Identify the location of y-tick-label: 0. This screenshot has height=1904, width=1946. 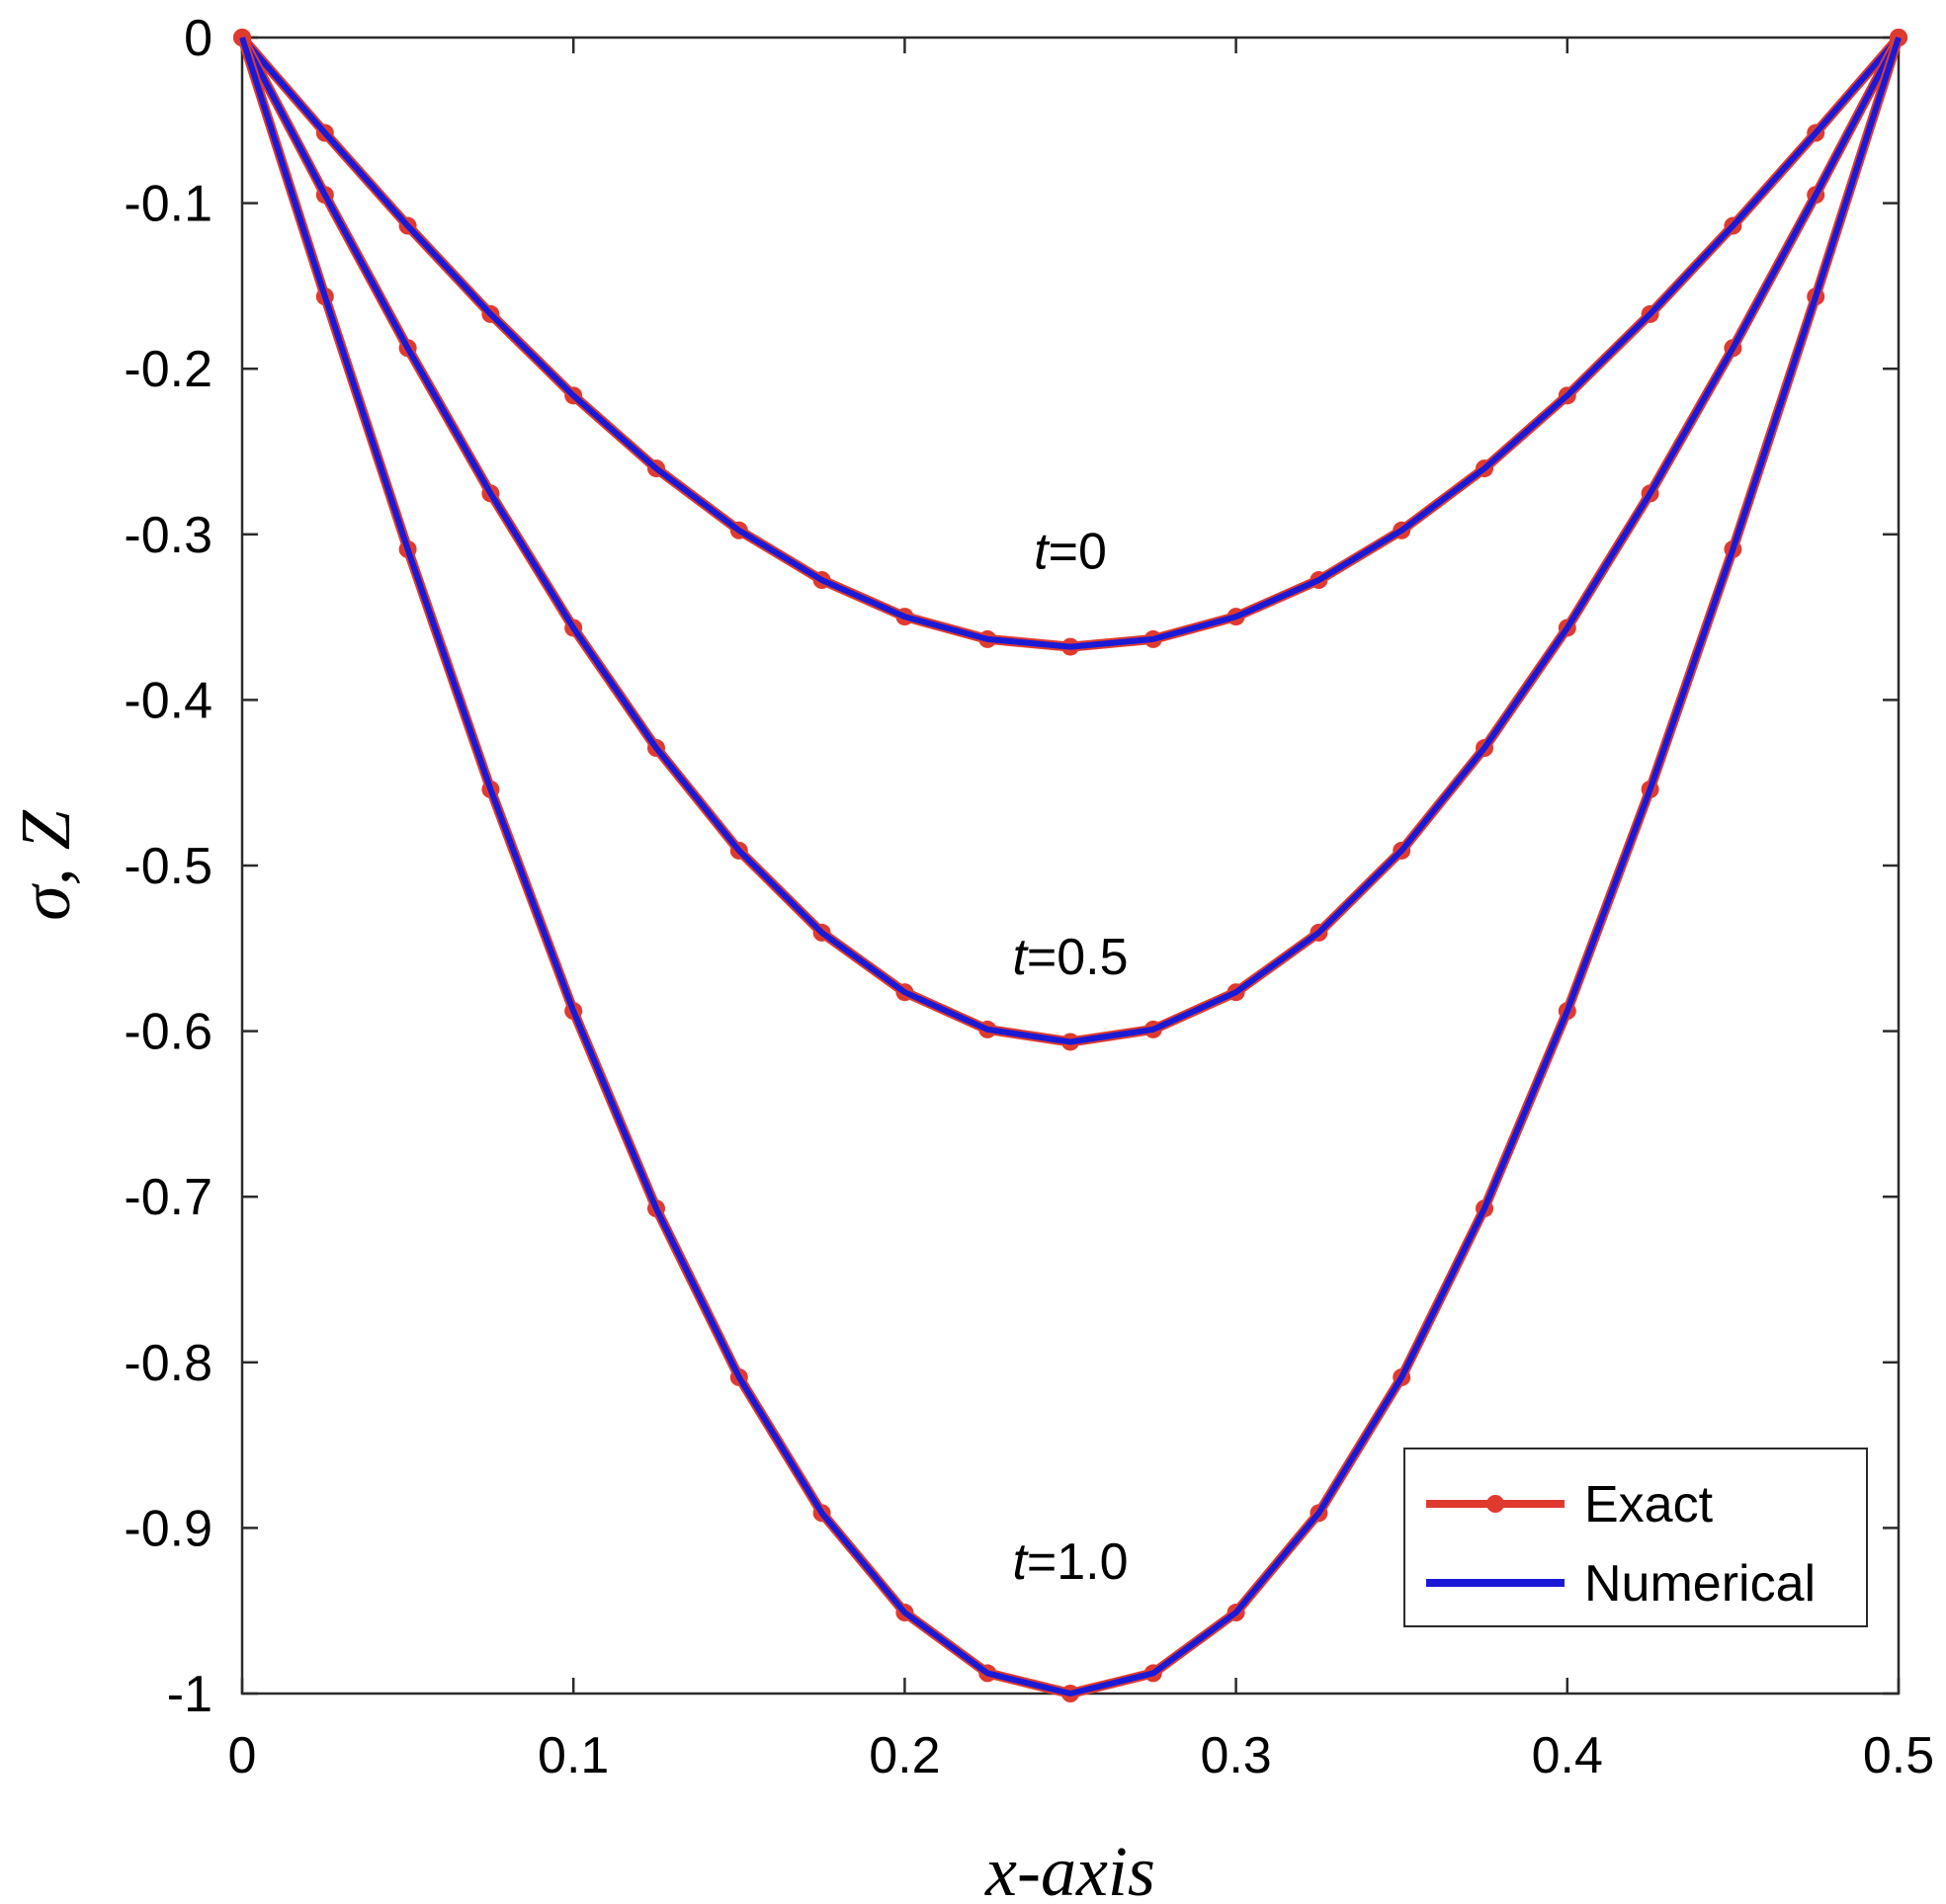
(198, 38).